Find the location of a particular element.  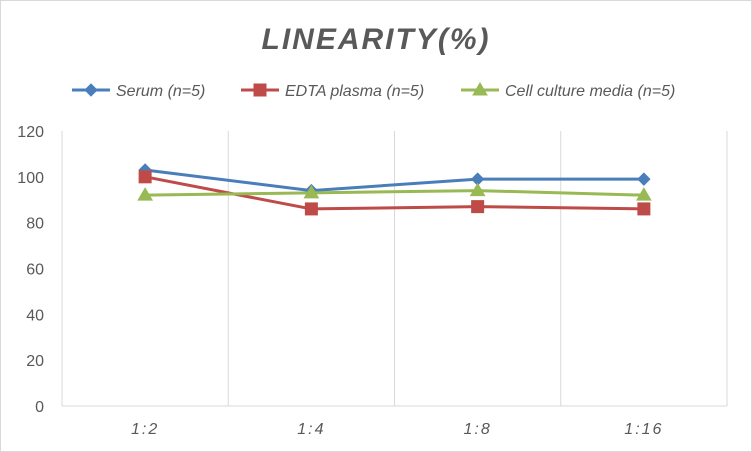

legend-item: Serum (n=5) is located at coordinates (138, 91).